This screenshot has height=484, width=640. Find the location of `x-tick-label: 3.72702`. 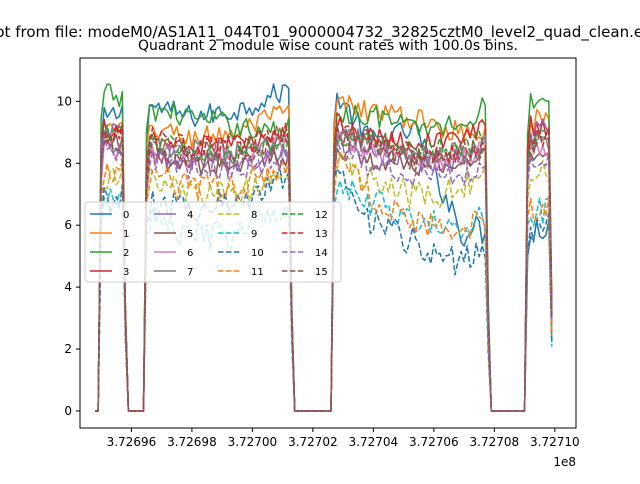

x-tick-label: 3.72702 is located at coordinates (313, 442).